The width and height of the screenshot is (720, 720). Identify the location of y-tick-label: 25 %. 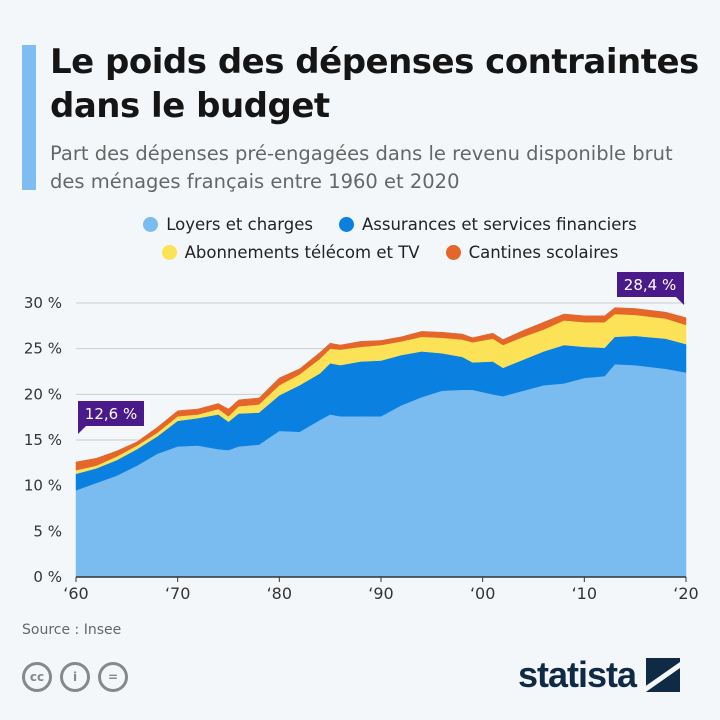
(43, 349).